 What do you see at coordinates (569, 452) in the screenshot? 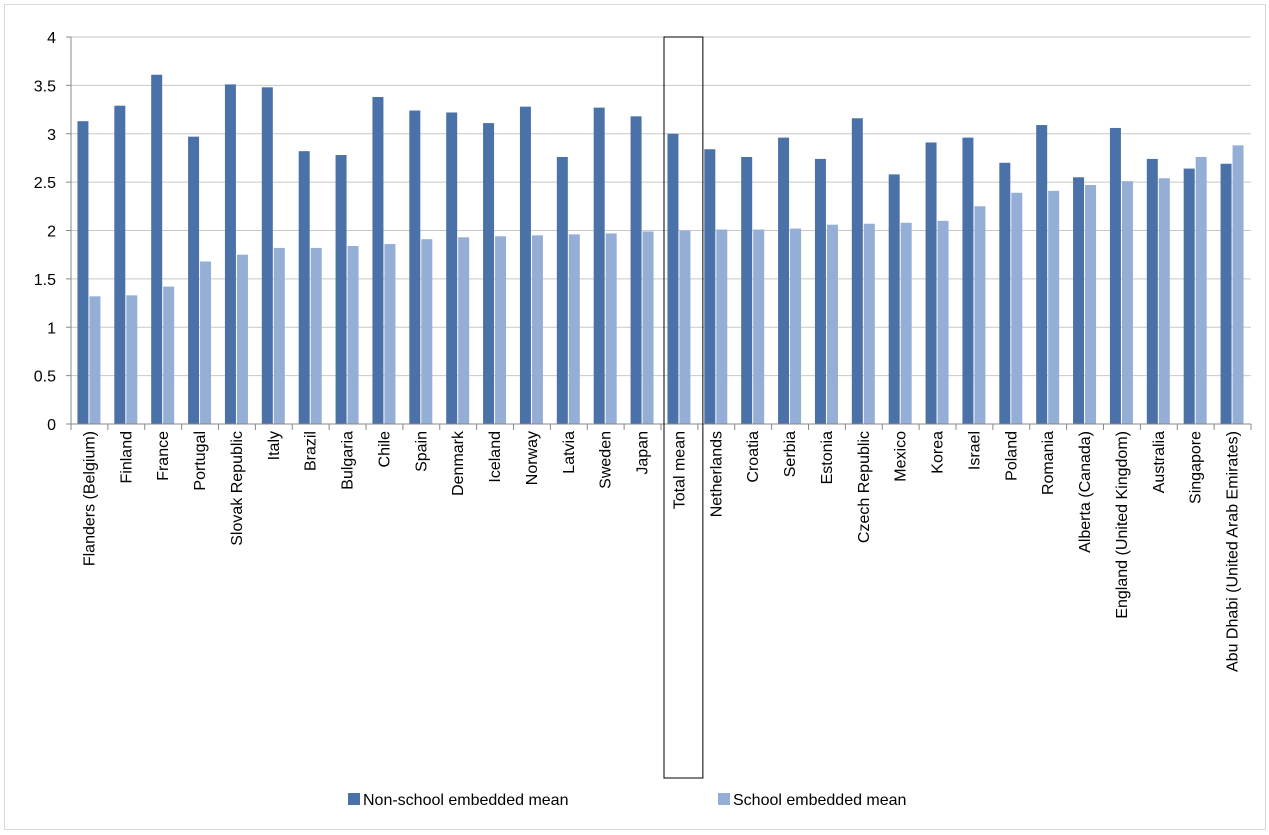
I see `x-category-label: Latvia` at bounding box center [569, 452].